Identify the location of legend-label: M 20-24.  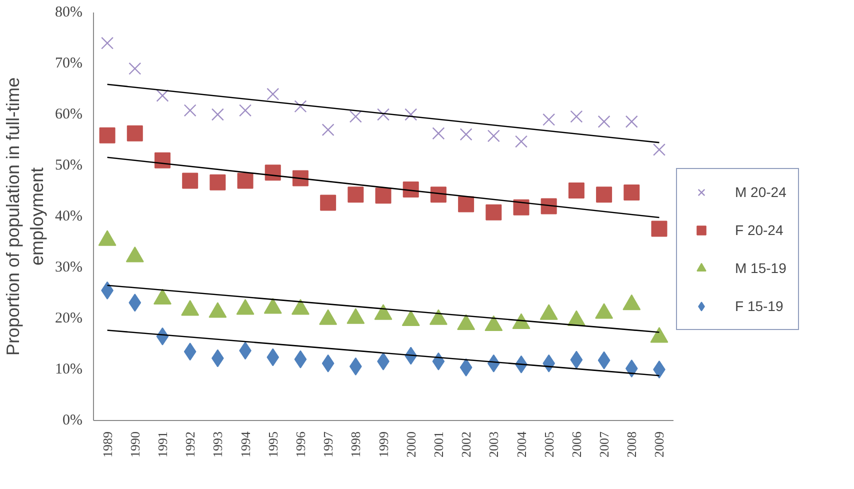
(760, 192).